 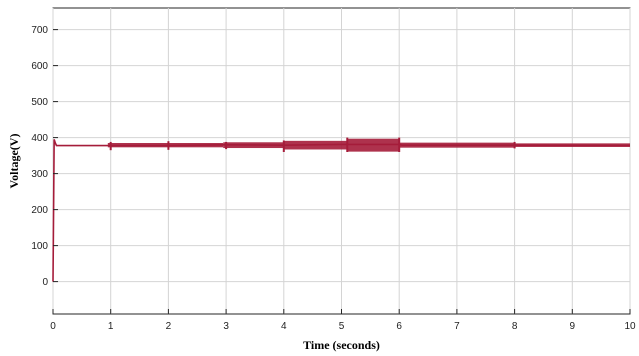 What do you see at coordinates (399, 326) in the screenshot?
I see `x-tick-label: 6` at bounding box center [399, 326].